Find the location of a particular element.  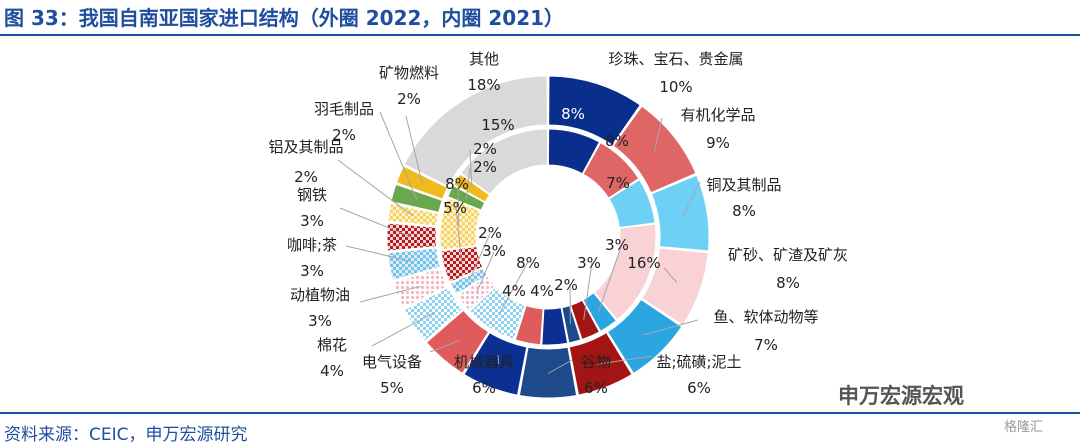

outer-category-label-10: 动植物油 is located at coordinates (320, 295).